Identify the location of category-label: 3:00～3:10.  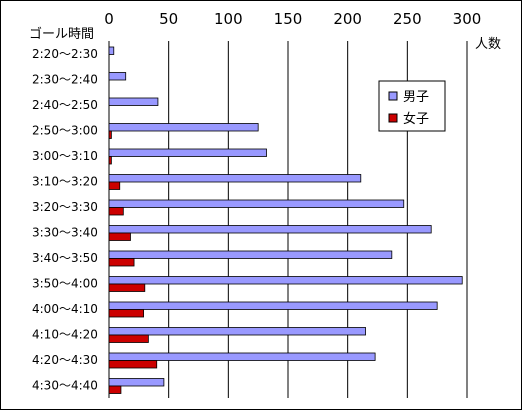
(65, 156).